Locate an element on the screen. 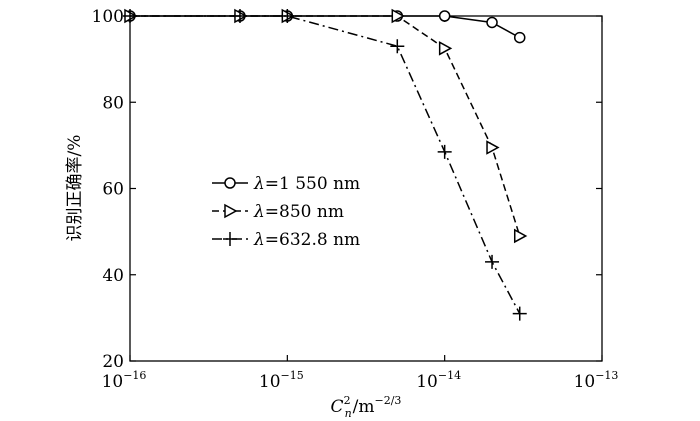 The image size is (700, 421). y-tick-label: 80 is located at coordinates (113, 103).